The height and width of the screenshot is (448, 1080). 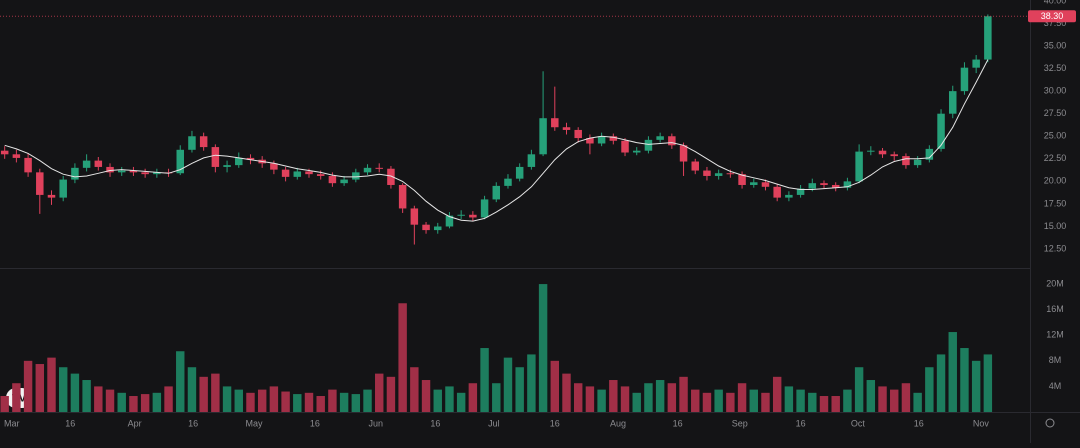 I want to click on y-tick-label: 37.50, so click(x=1055, y=23).